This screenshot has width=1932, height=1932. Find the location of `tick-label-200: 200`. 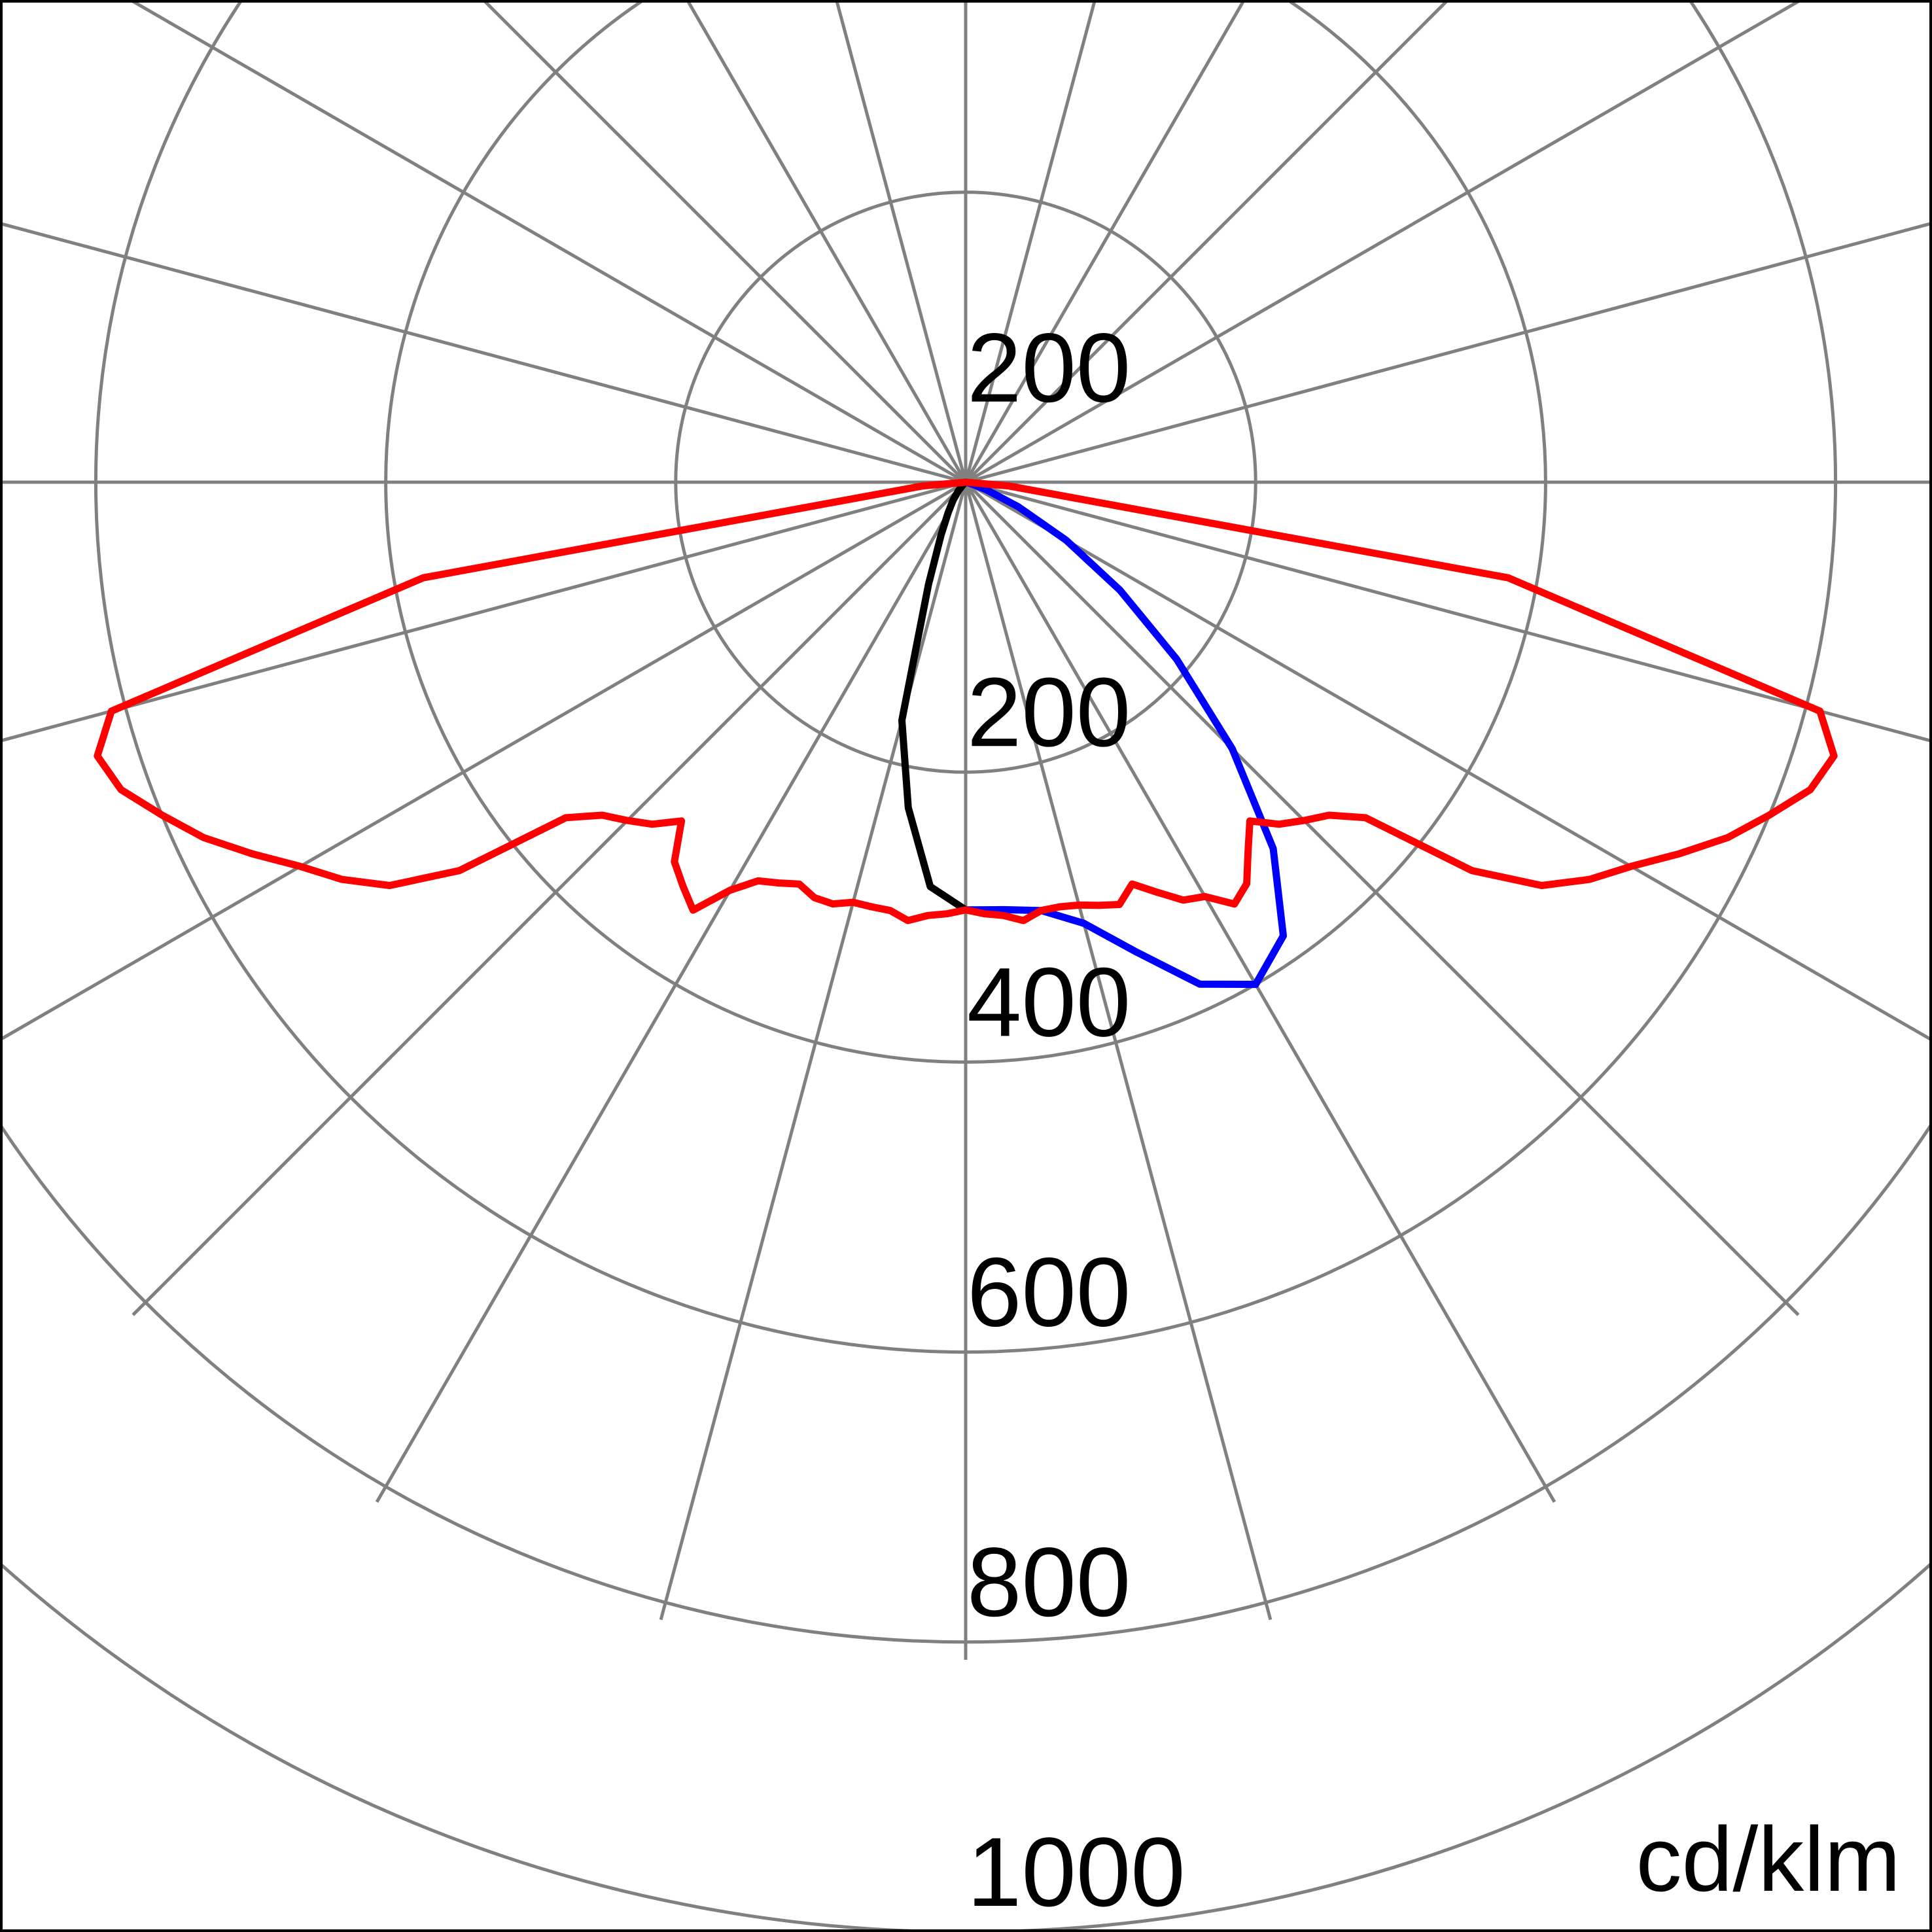

tick-label-200: 200 is located at coordinates (1049, 712).